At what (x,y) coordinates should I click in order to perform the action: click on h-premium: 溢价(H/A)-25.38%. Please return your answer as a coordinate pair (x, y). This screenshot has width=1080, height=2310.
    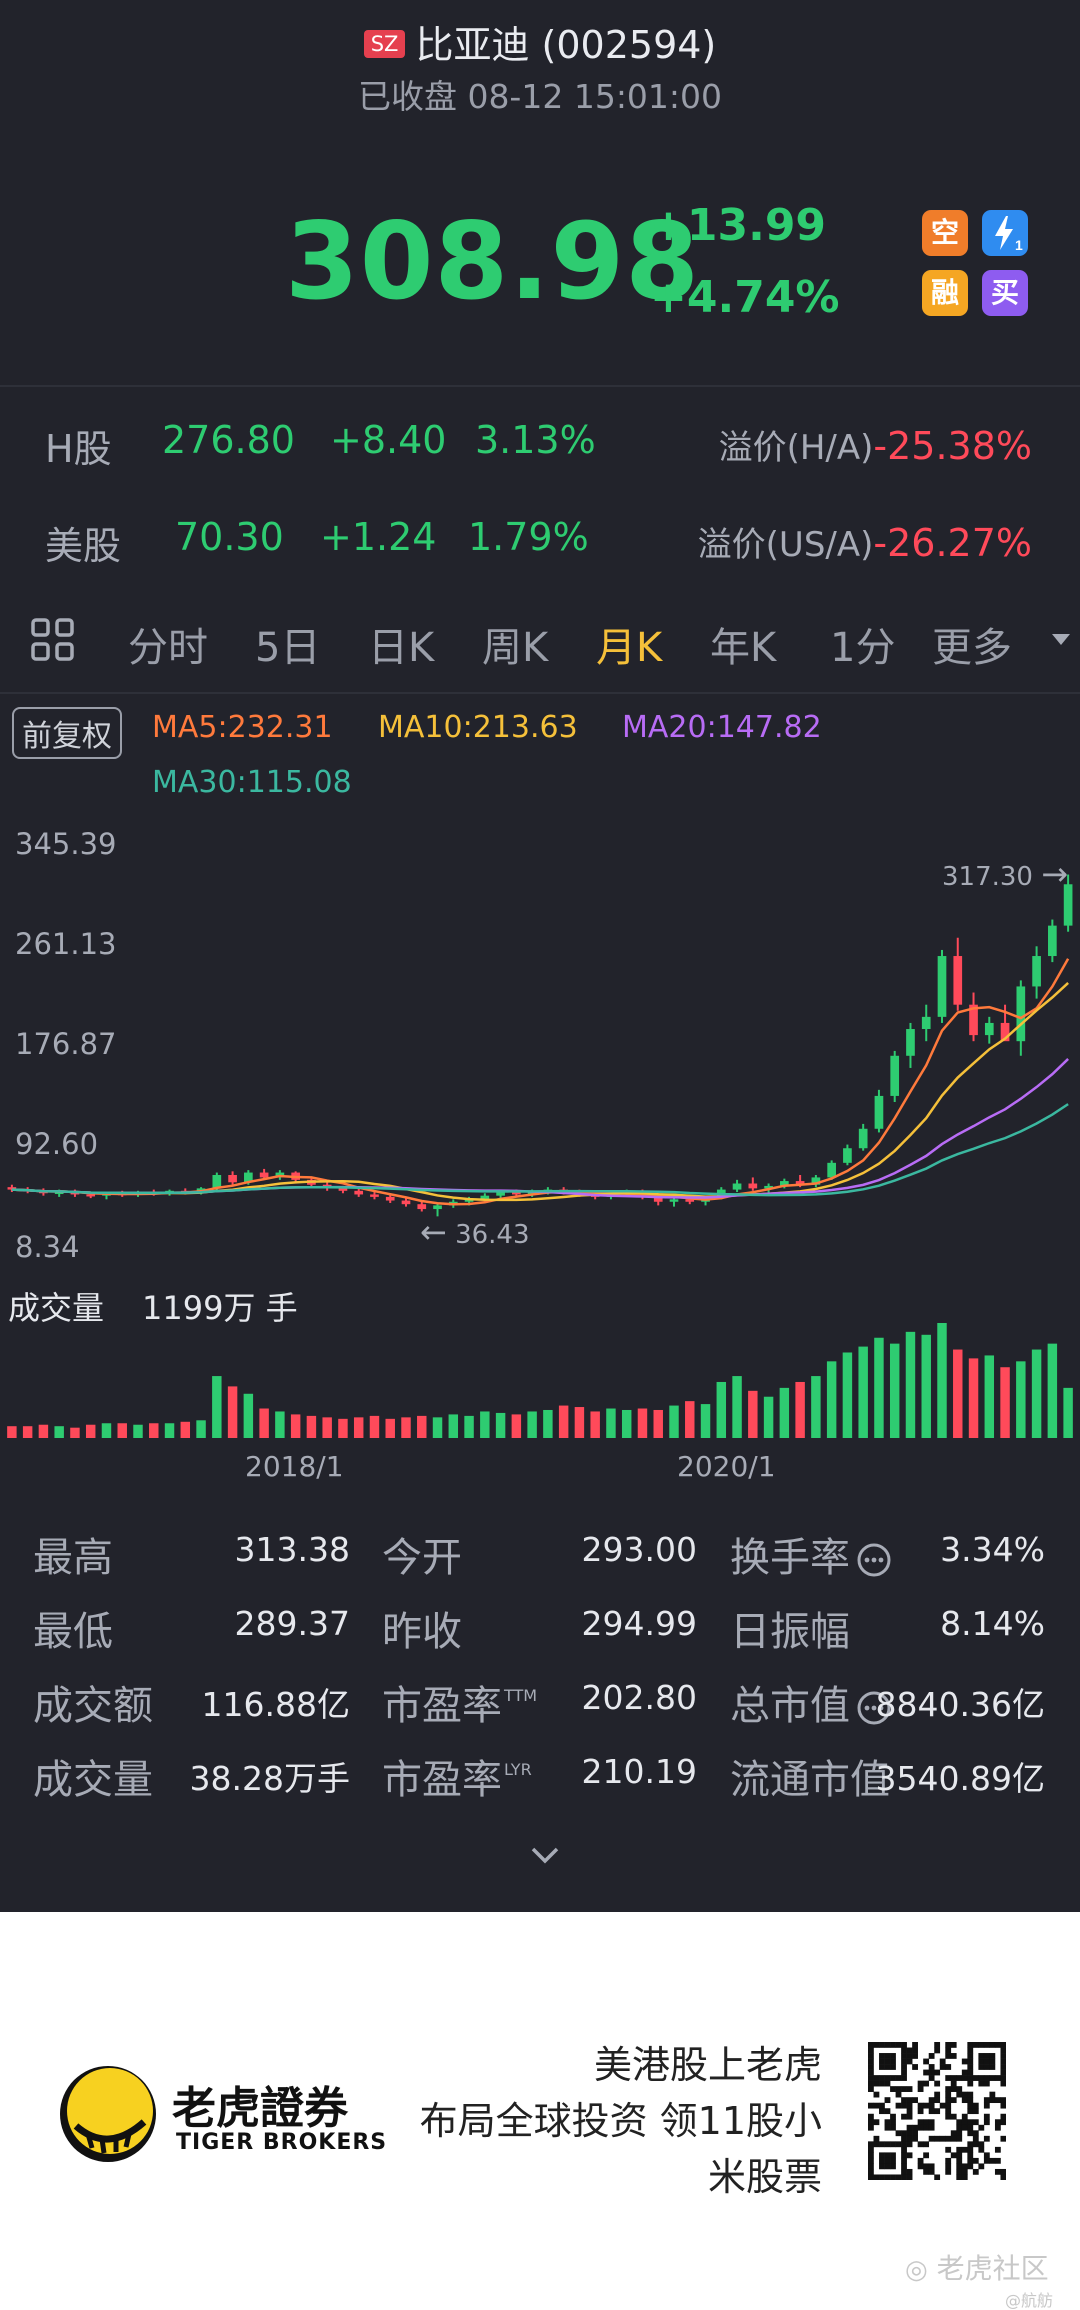
    Looking at the image, I should click on (875, 446).